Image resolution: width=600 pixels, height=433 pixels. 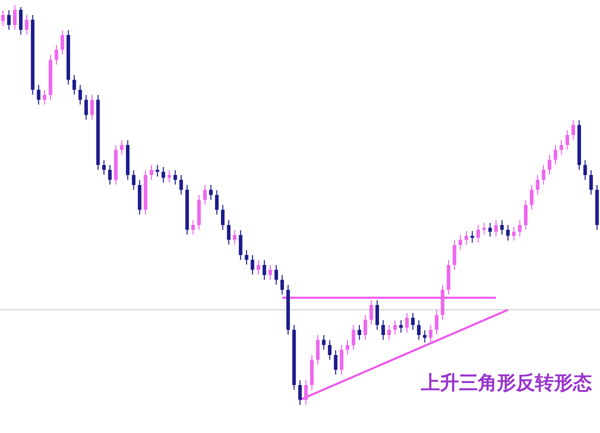 I want to click on annotation: 上升三角形反转形态, so click(x=506, y=383).